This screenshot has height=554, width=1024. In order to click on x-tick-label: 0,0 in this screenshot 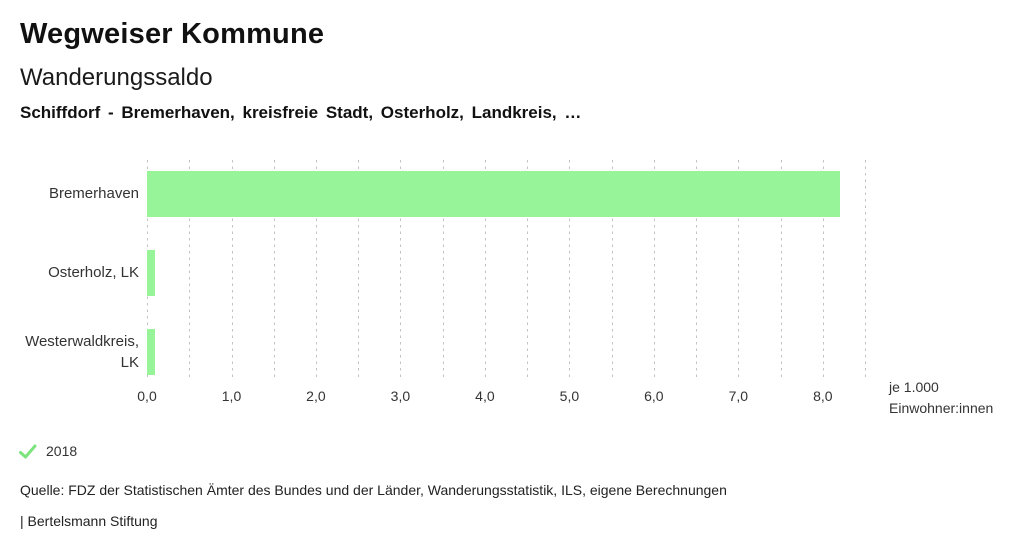, I will do `click(147, 396)`.